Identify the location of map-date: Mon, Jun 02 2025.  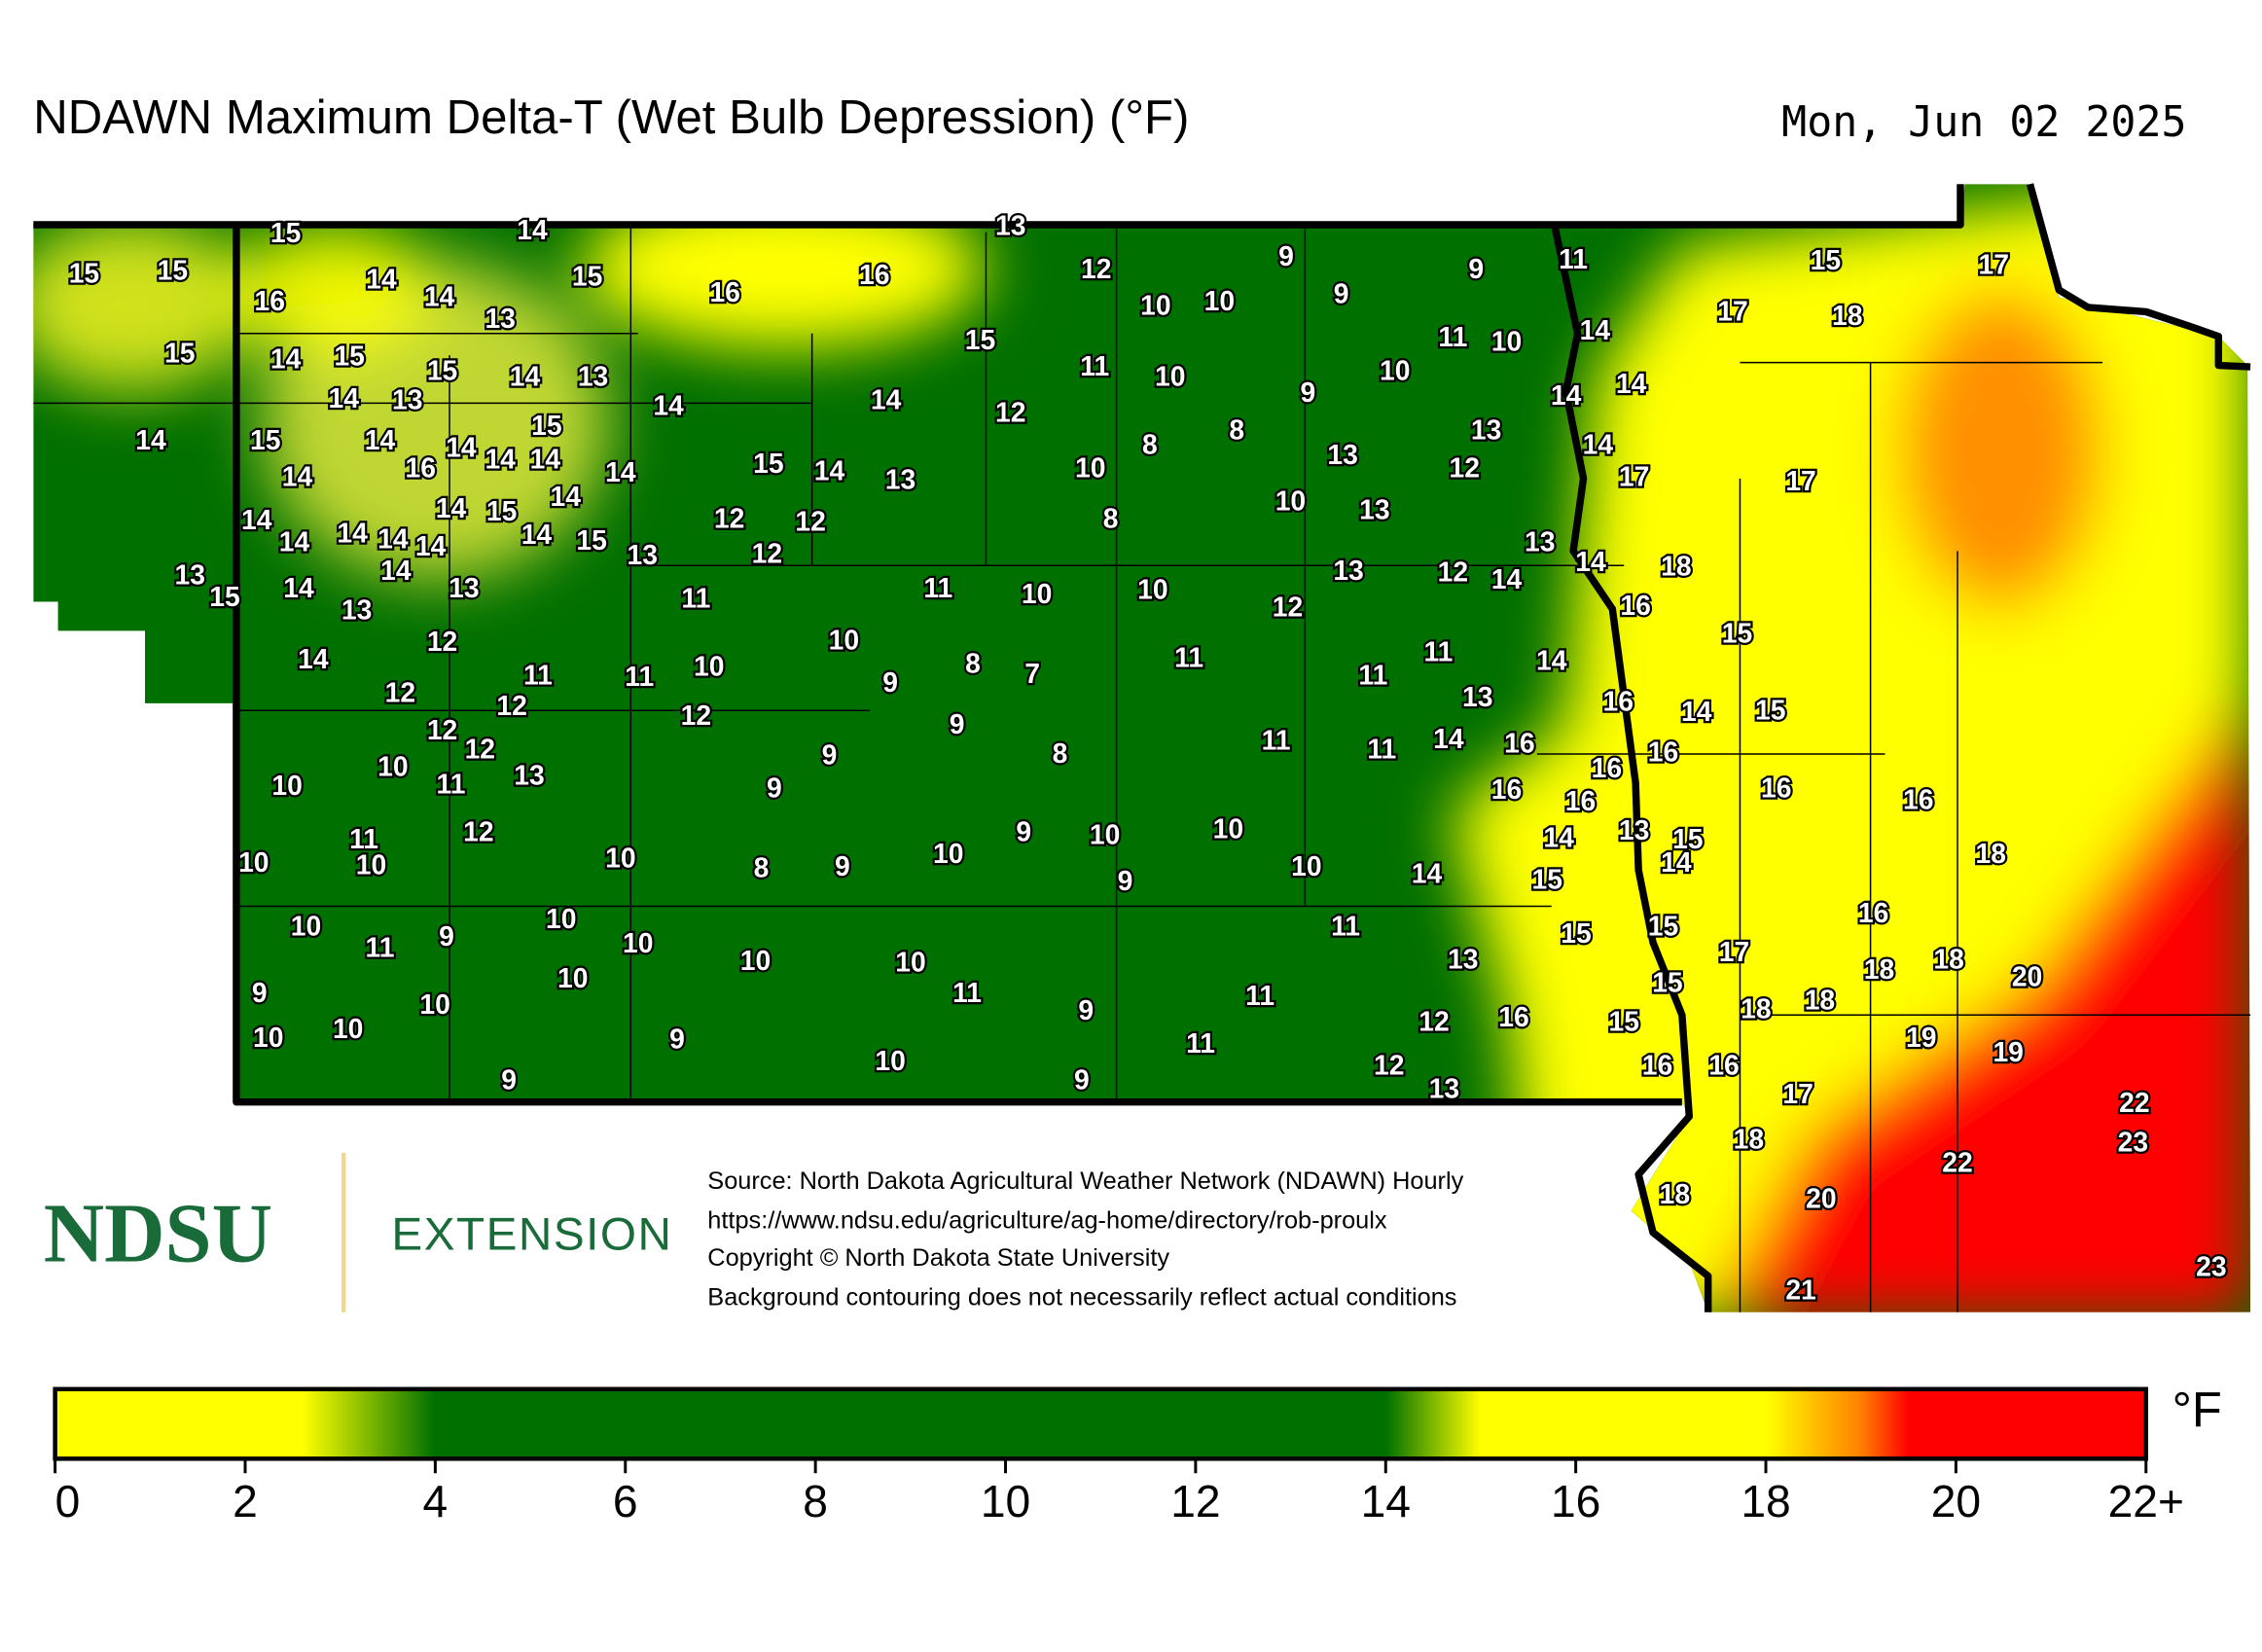
(1983, 122).